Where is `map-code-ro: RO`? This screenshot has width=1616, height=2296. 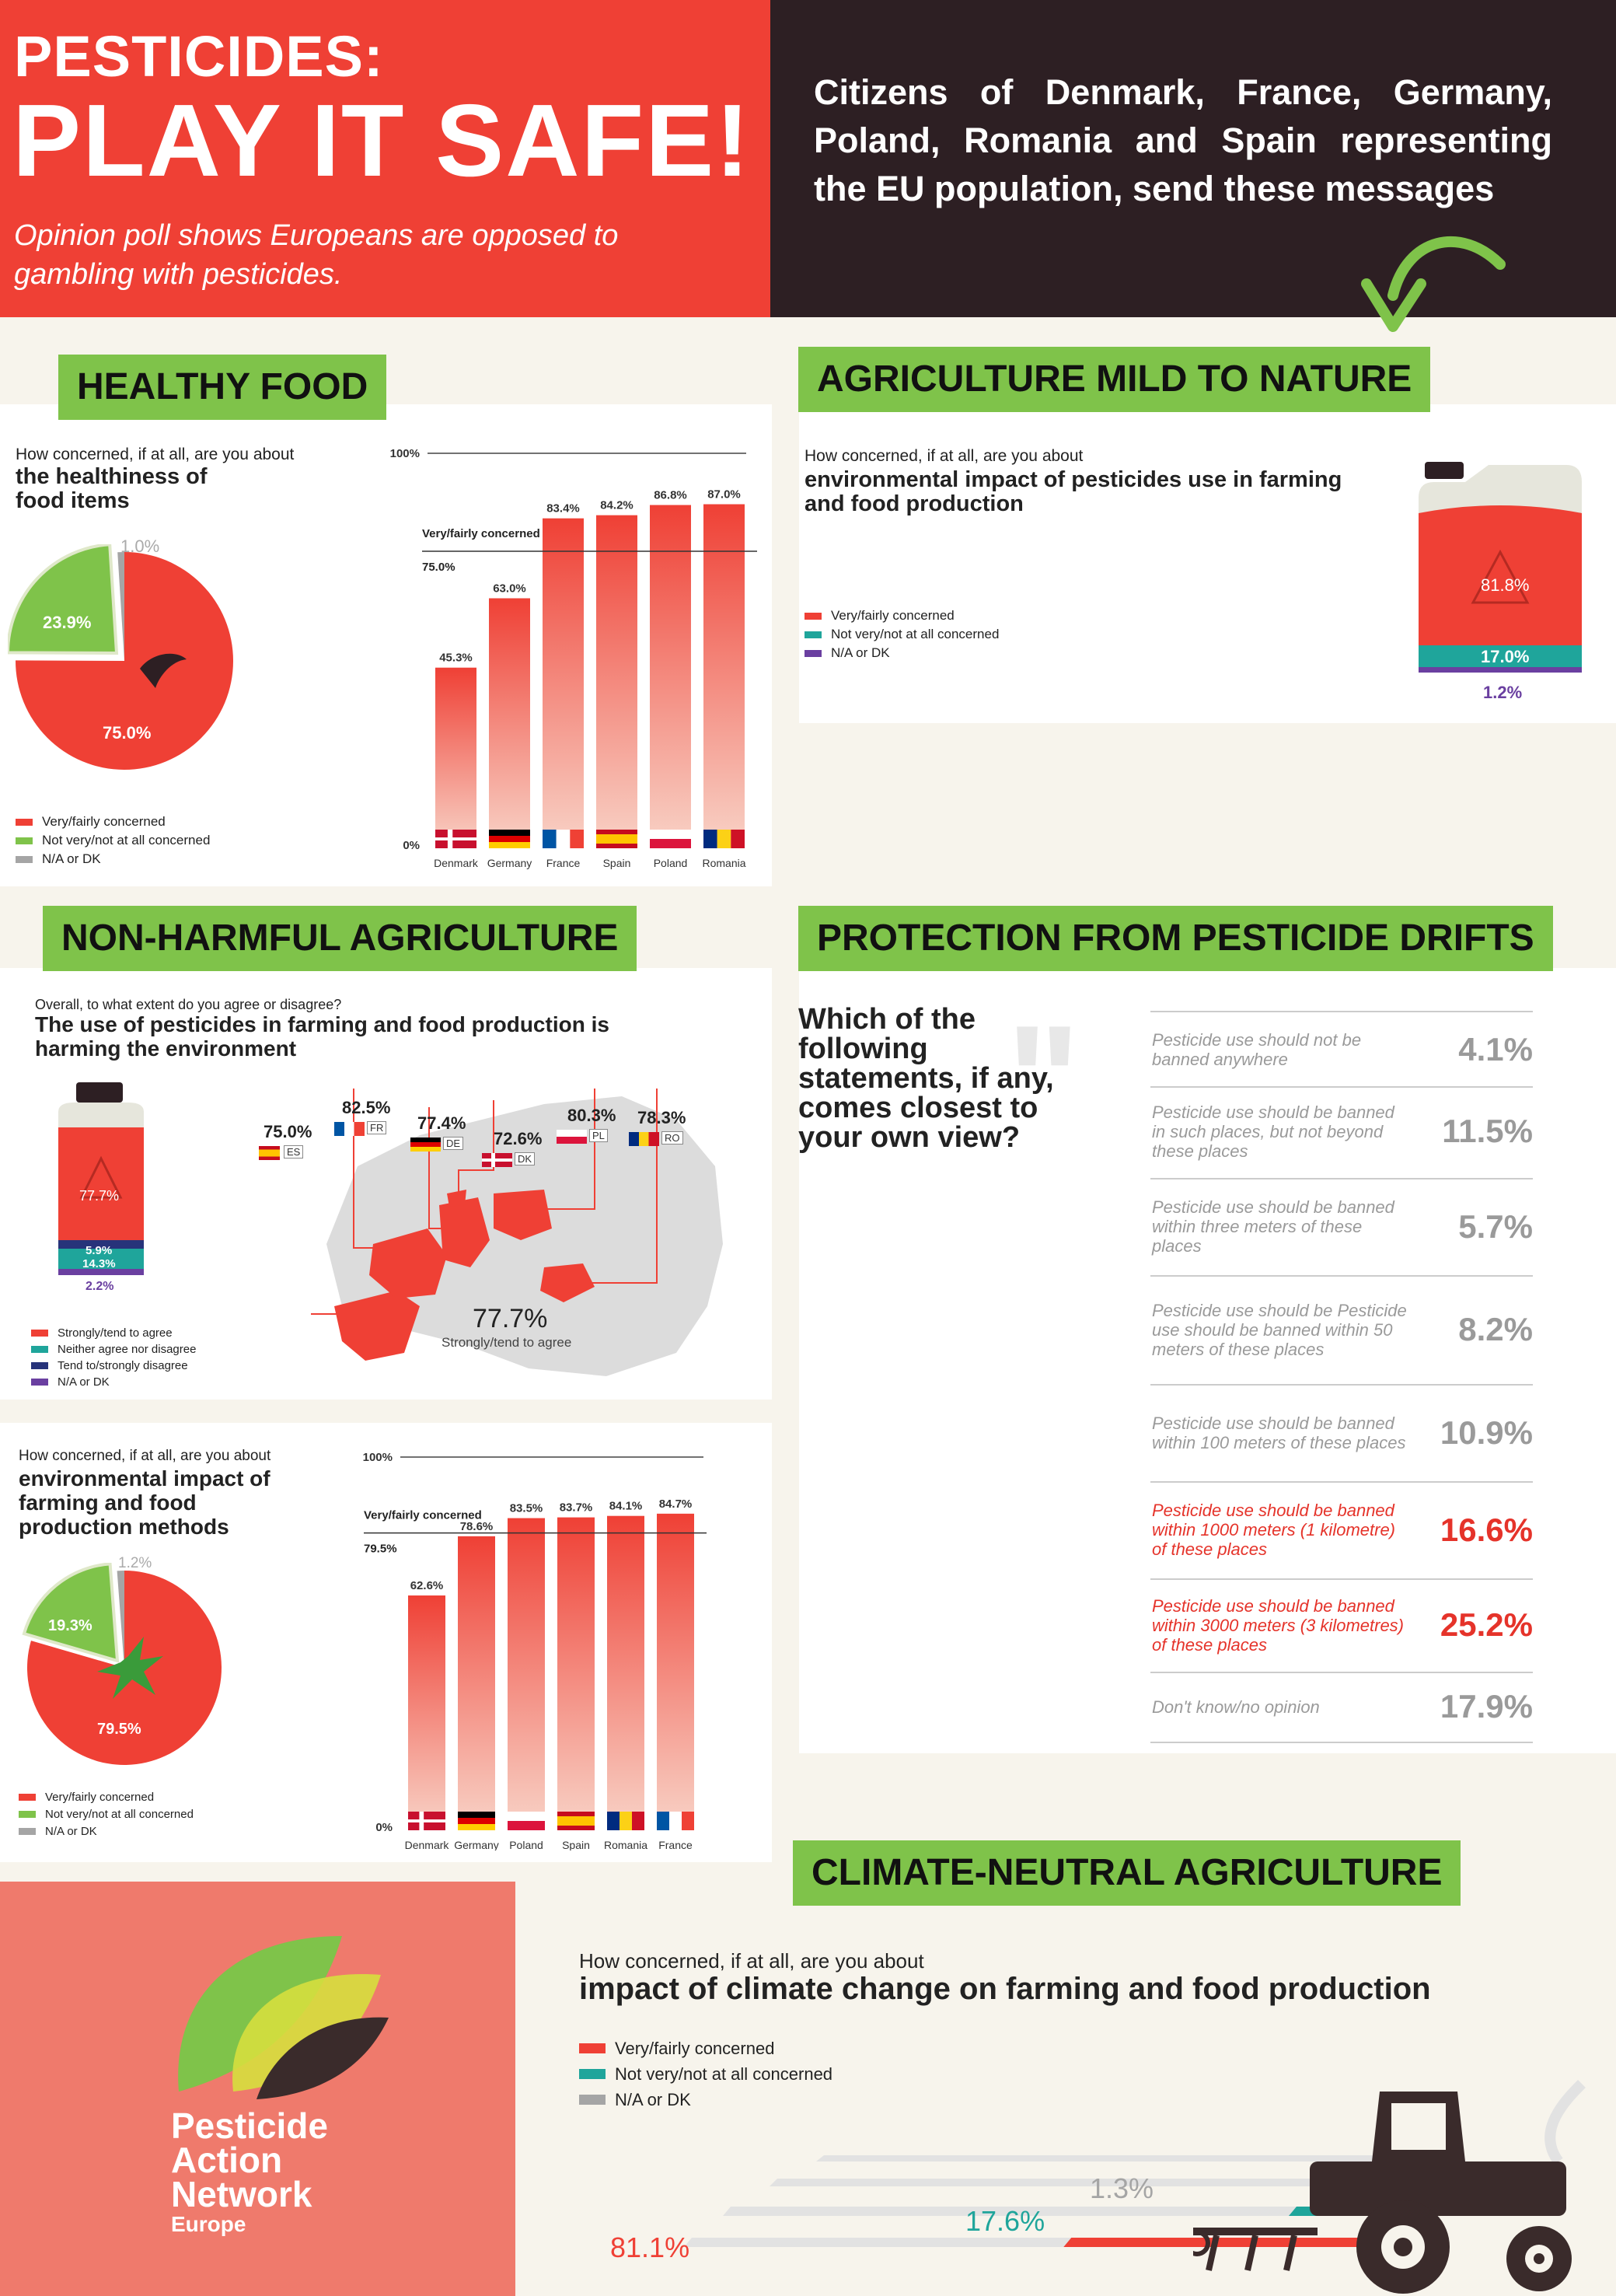
map-code-ro: RO is located at coordinates (672, 1138).